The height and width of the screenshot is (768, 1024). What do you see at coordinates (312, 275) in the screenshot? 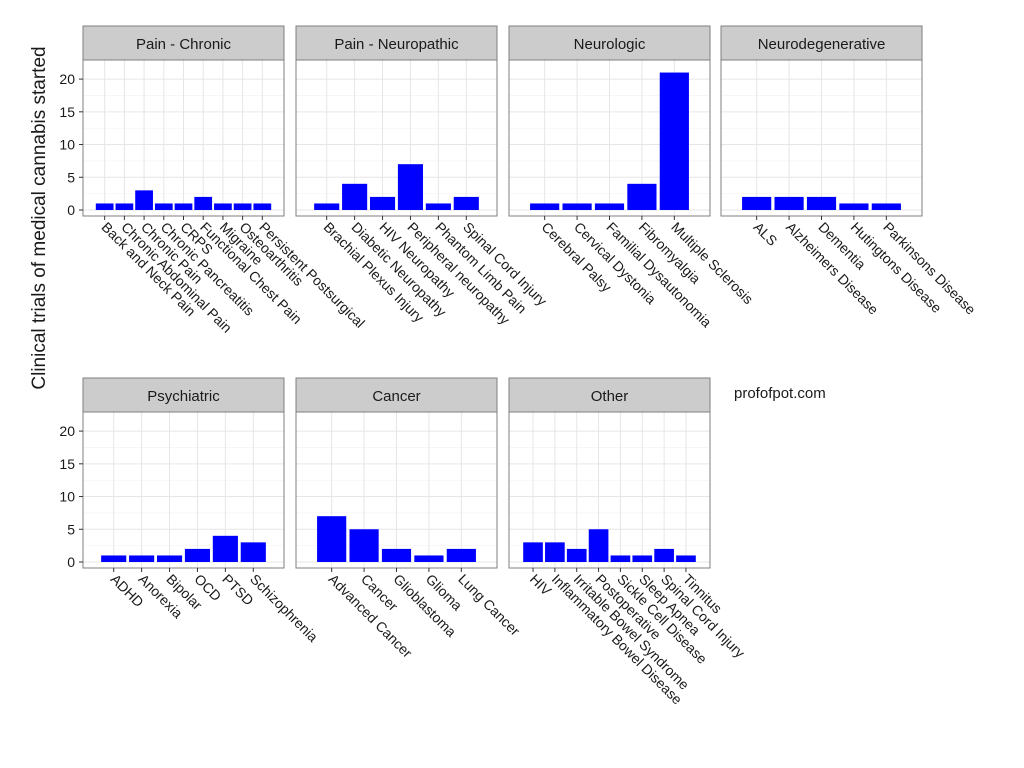
I see `category-label: Persistent Postsurgical` at bounding box center [312, 275].